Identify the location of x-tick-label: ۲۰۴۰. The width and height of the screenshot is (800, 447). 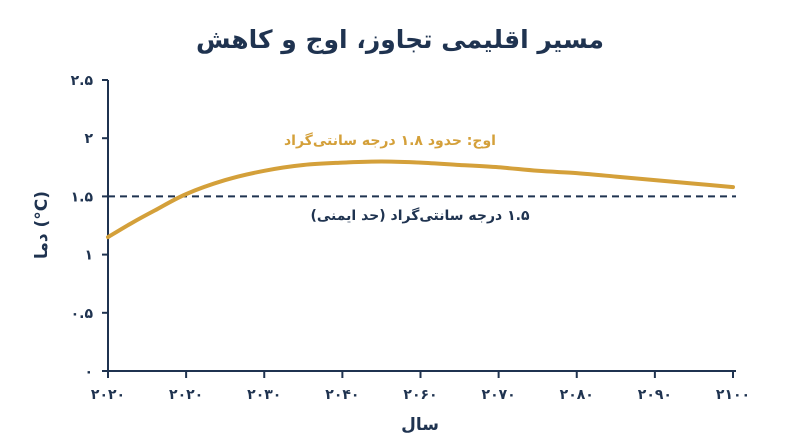
(342, 395).